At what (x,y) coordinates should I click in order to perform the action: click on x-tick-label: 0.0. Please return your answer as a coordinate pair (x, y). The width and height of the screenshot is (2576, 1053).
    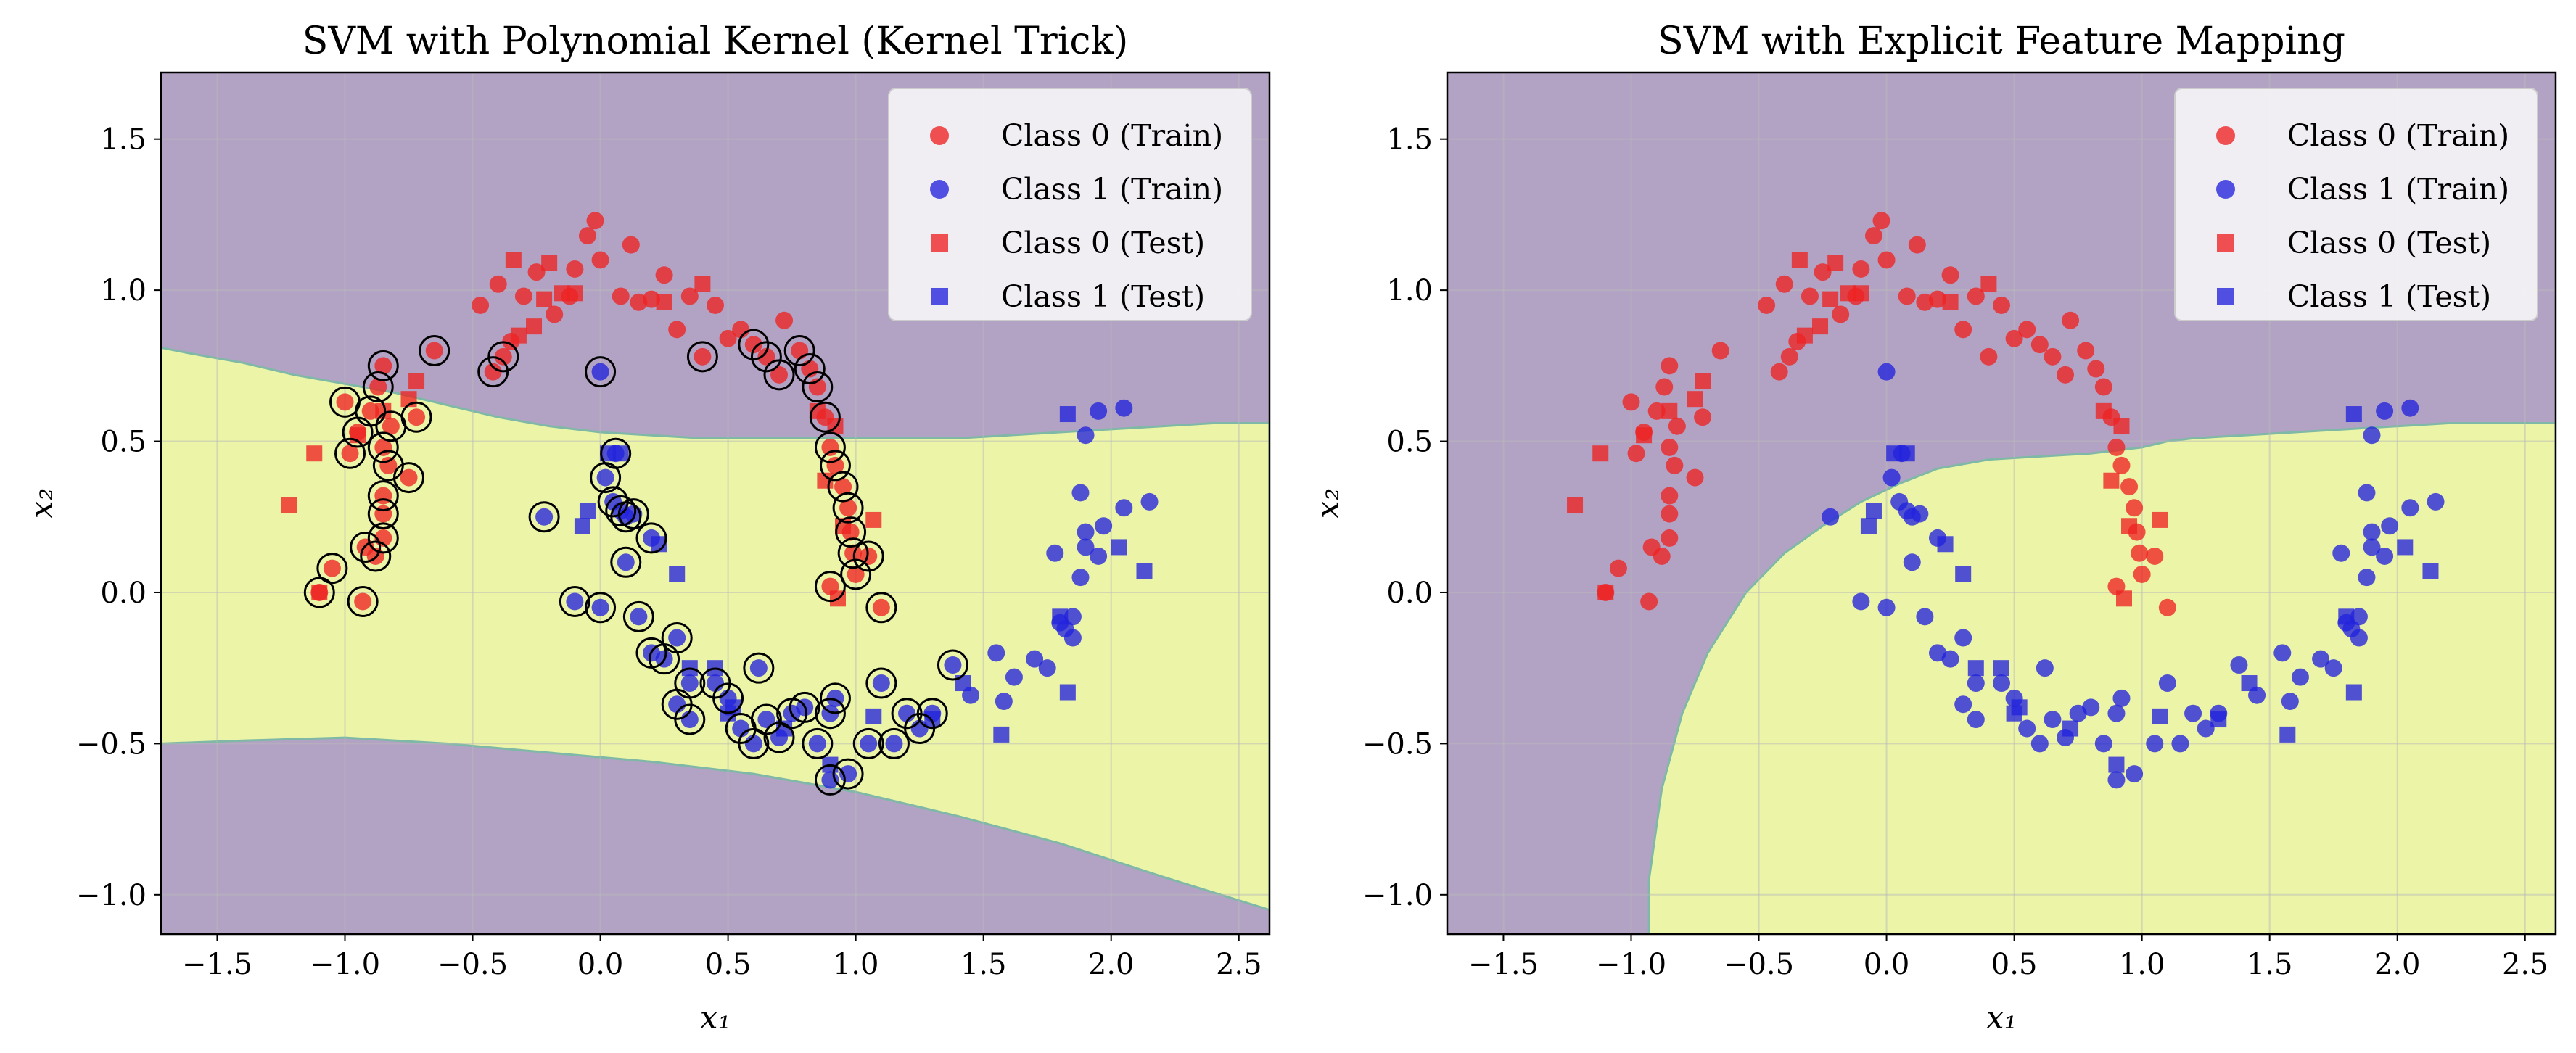
    Looking at the image, I should click on (1887, 964).